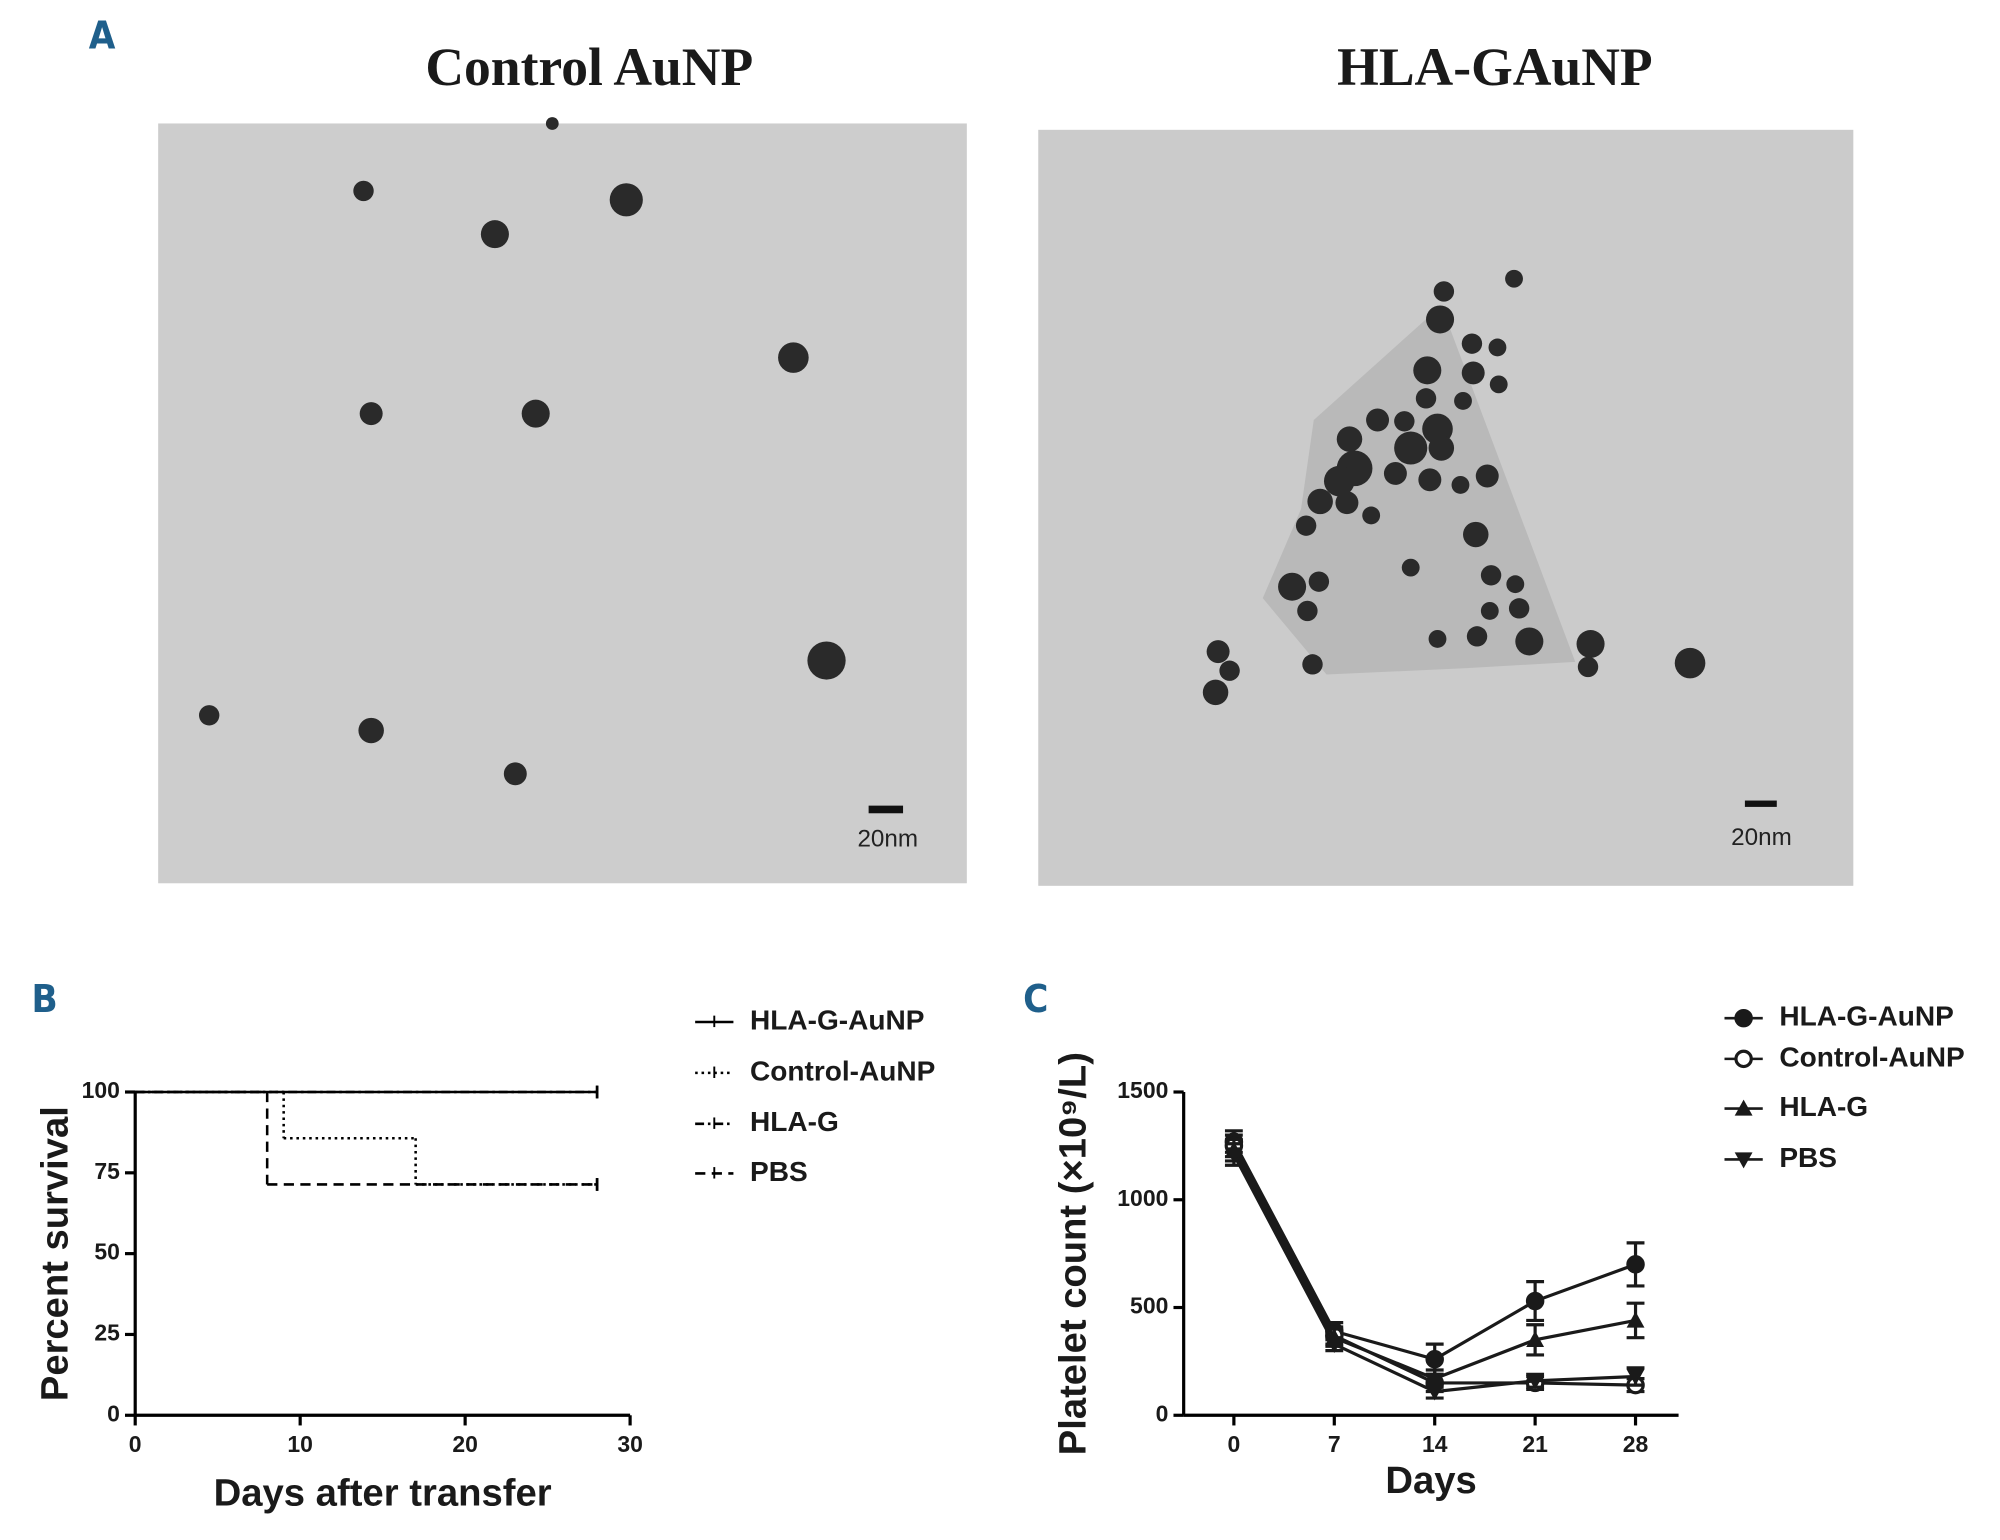 This screenshot has width=2000, height=1540. Describe the element at coordinates (1142, 1198) in the screenshot. I see `y-tick-label: 1000` at that location.